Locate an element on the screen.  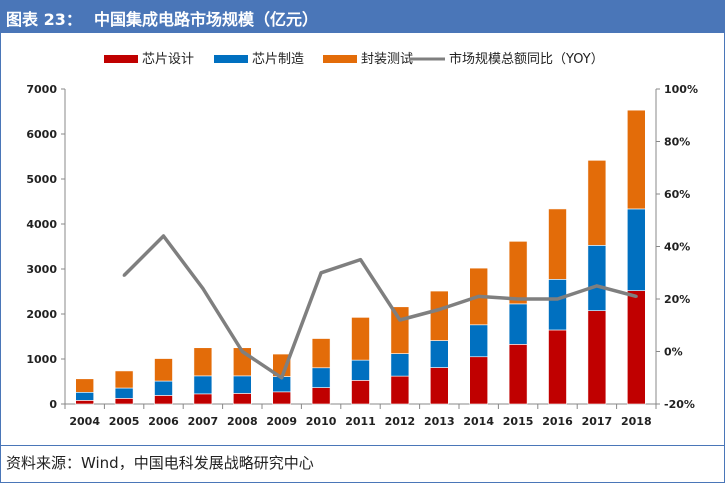
y2-tick-label: -20% is located at coordinates (679, 404).